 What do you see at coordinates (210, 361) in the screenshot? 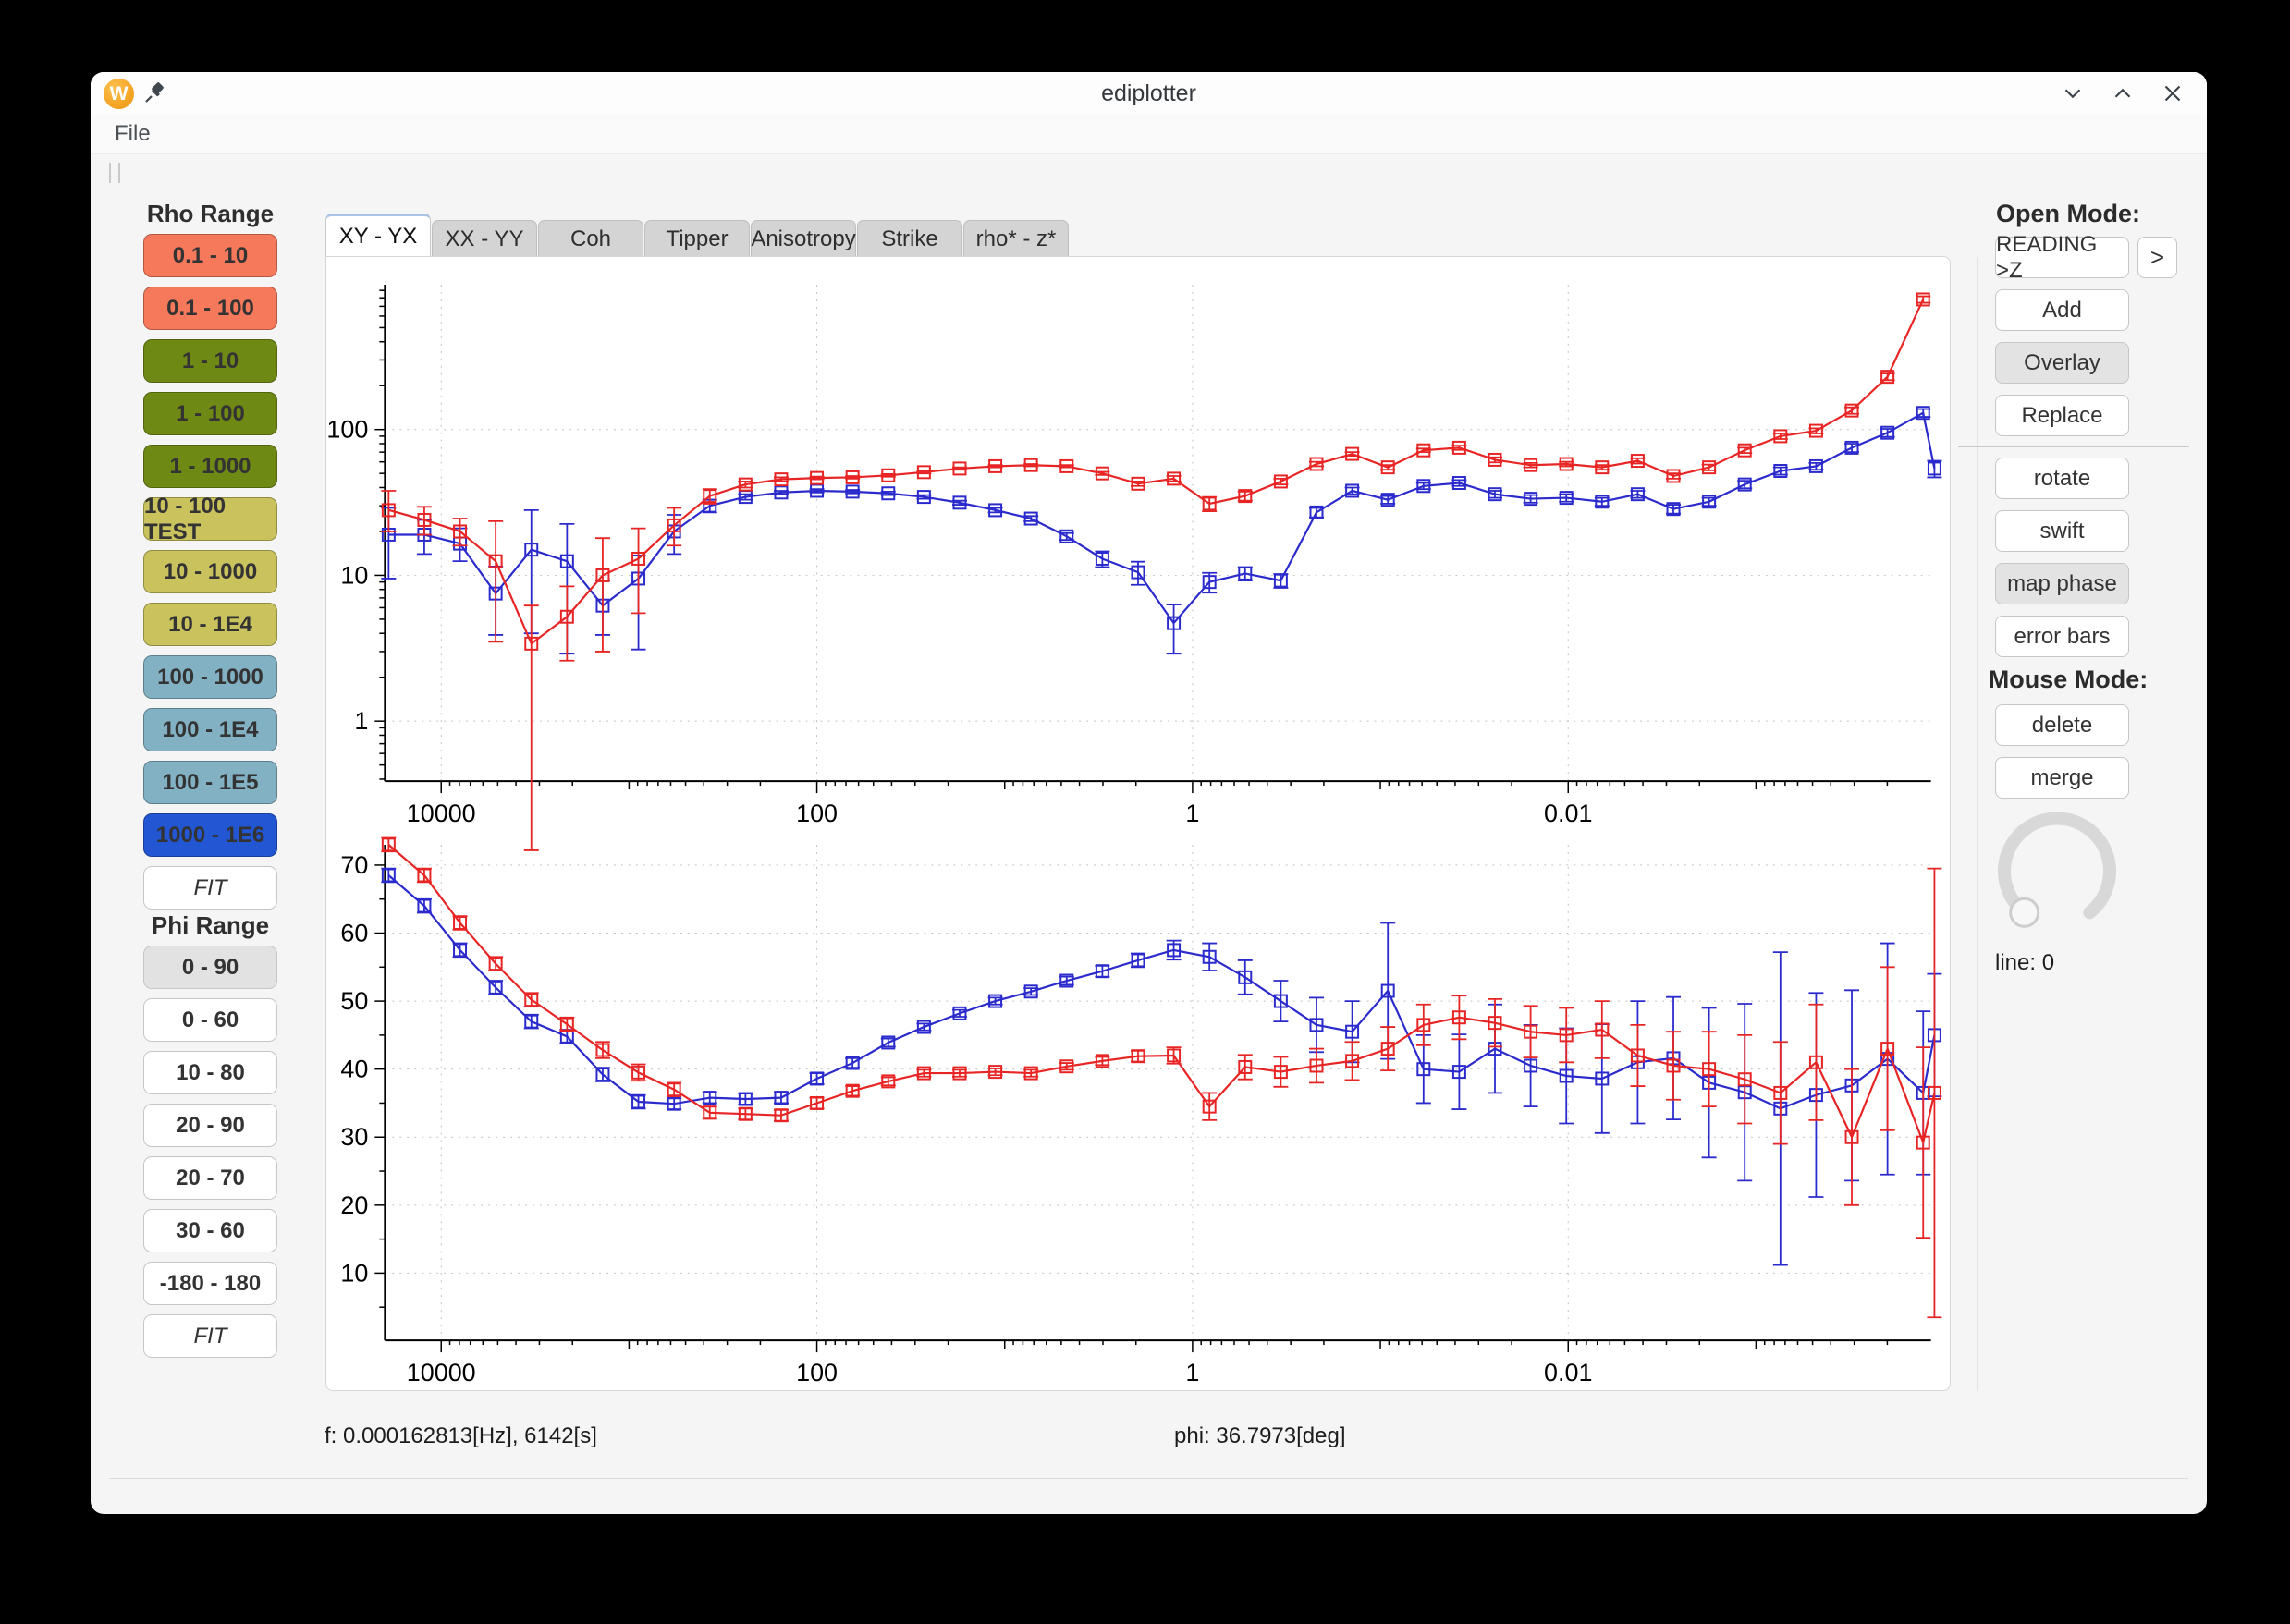
I see `rho-button-1-10: 1 - 10` at bounding box center [210, 361].